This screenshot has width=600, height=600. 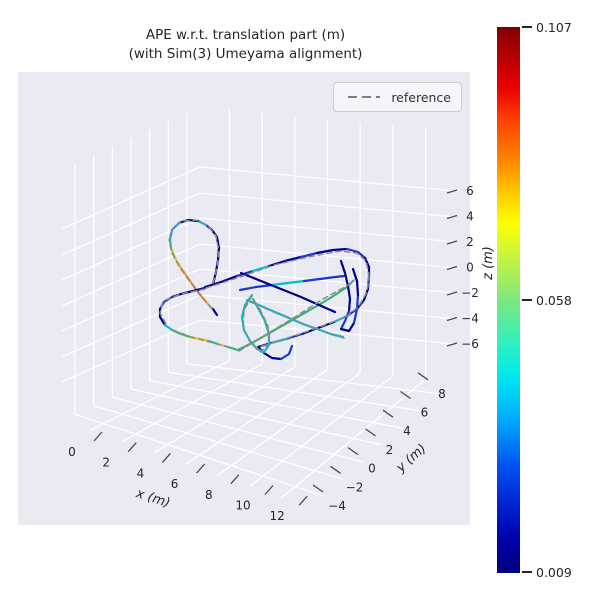 I want to click on y-axis-tick-label: 2, so click(x=390, y=450).